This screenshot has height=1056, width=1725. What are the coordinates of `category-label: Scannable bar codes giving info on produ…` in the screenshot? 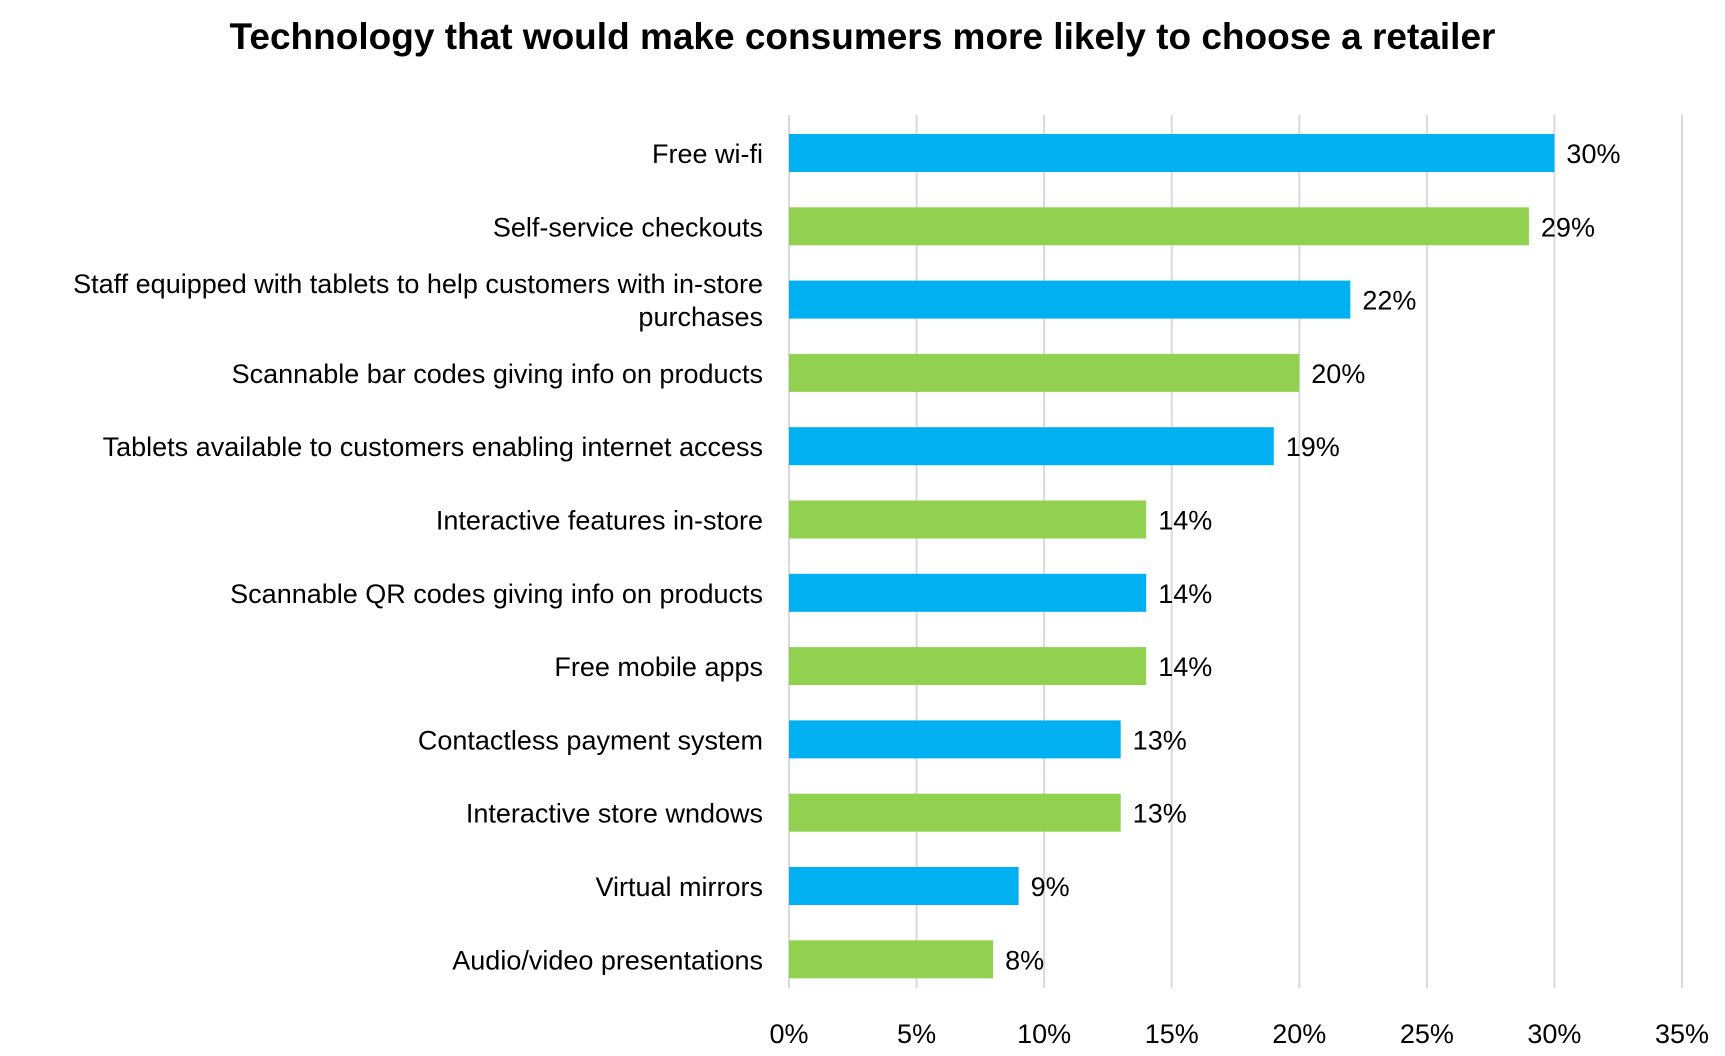 It's located at (497, 374).